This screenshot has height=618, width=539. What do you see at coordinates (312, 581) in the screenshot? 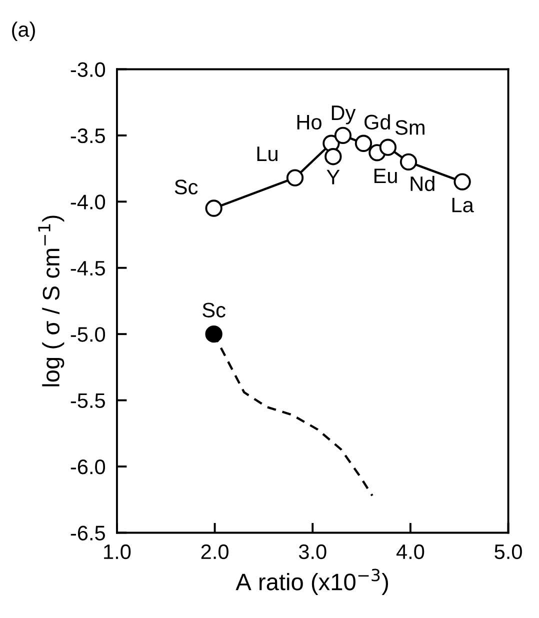
I see `x-axis-title: A ratio (x10$^{−3}$)` at bounding box center [312, 581].